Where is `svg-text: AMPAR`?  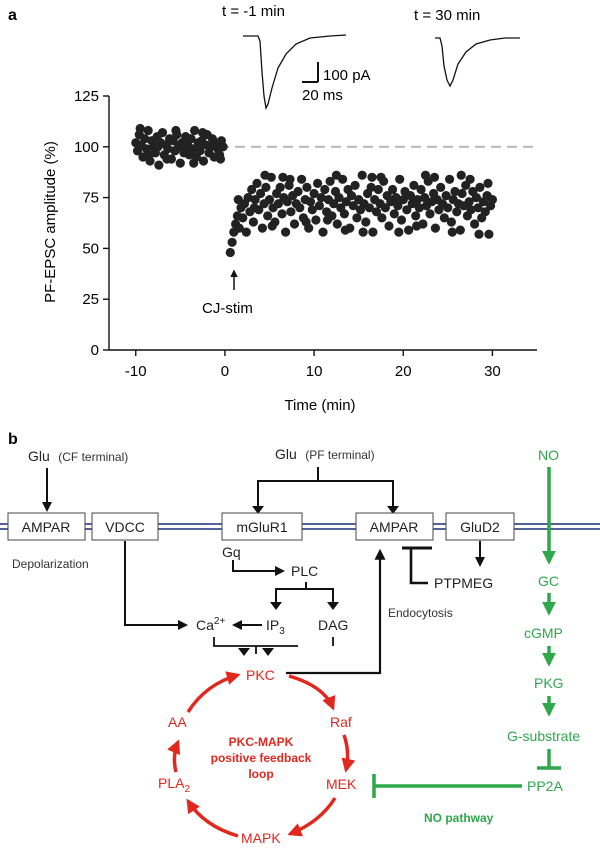 svg-text: AMPAR is located at coordinates (46, 527).